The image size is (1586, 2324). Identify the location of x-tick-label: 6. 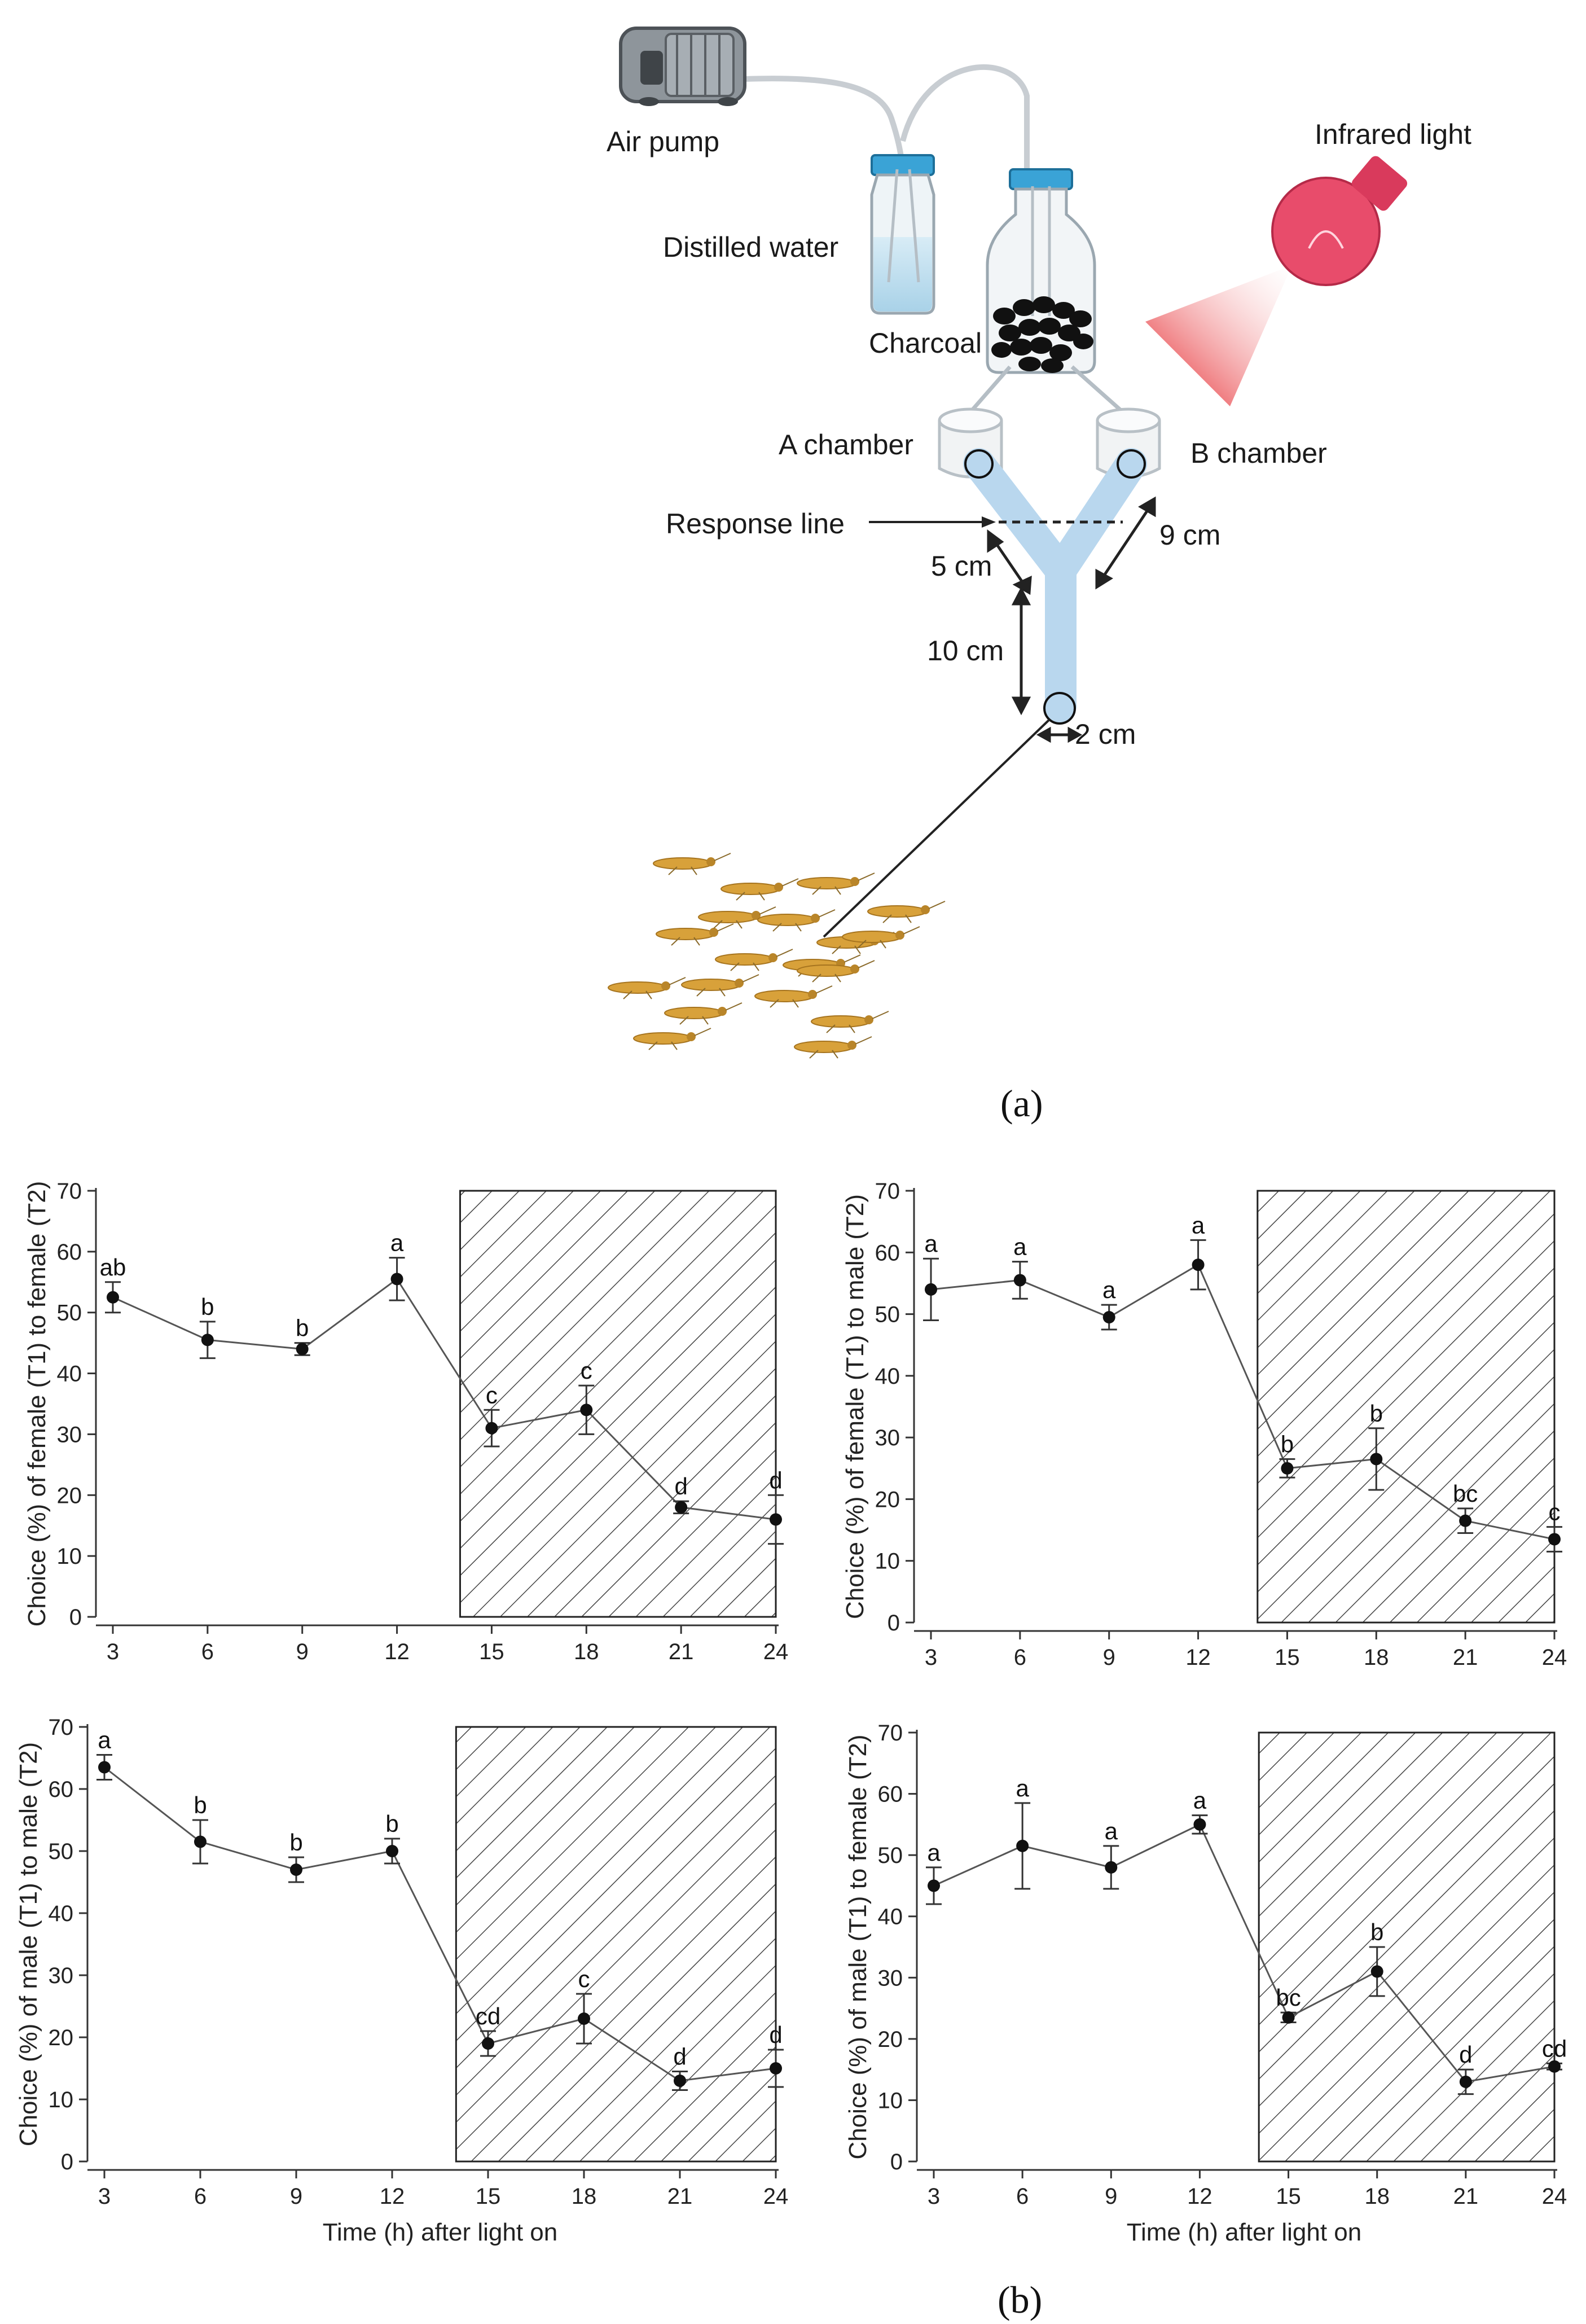
(201, 2196).